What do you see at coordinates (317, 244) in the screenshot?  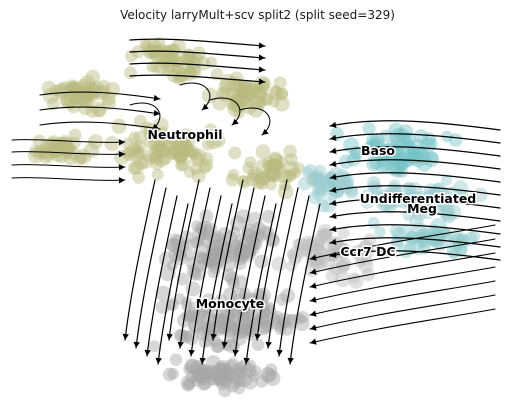 I see `cell-point-ccr7-dc` at bounding box center [317, 244].